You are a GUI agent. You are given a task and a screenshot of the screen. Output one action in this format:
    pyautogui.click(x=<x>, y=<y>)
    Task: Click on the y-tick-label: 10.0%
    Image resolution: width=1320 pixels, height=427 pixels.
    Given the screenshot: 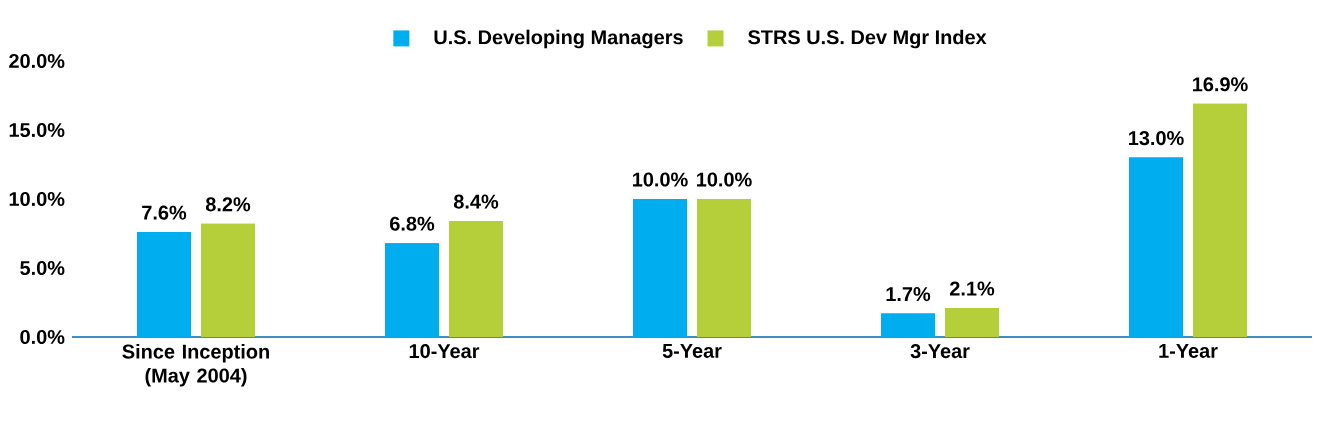 What is the action you would take?
    pyautogui.click(x=37, y=199)
    